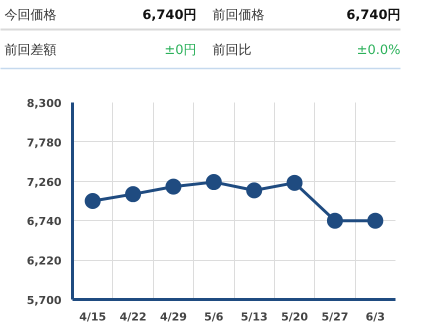 The height and width of the screenshot is (334, 428). What do you see at coordinates (30, 50) in the screenshot?
I see `text: 前回差額` at bounding box center [30, 50].